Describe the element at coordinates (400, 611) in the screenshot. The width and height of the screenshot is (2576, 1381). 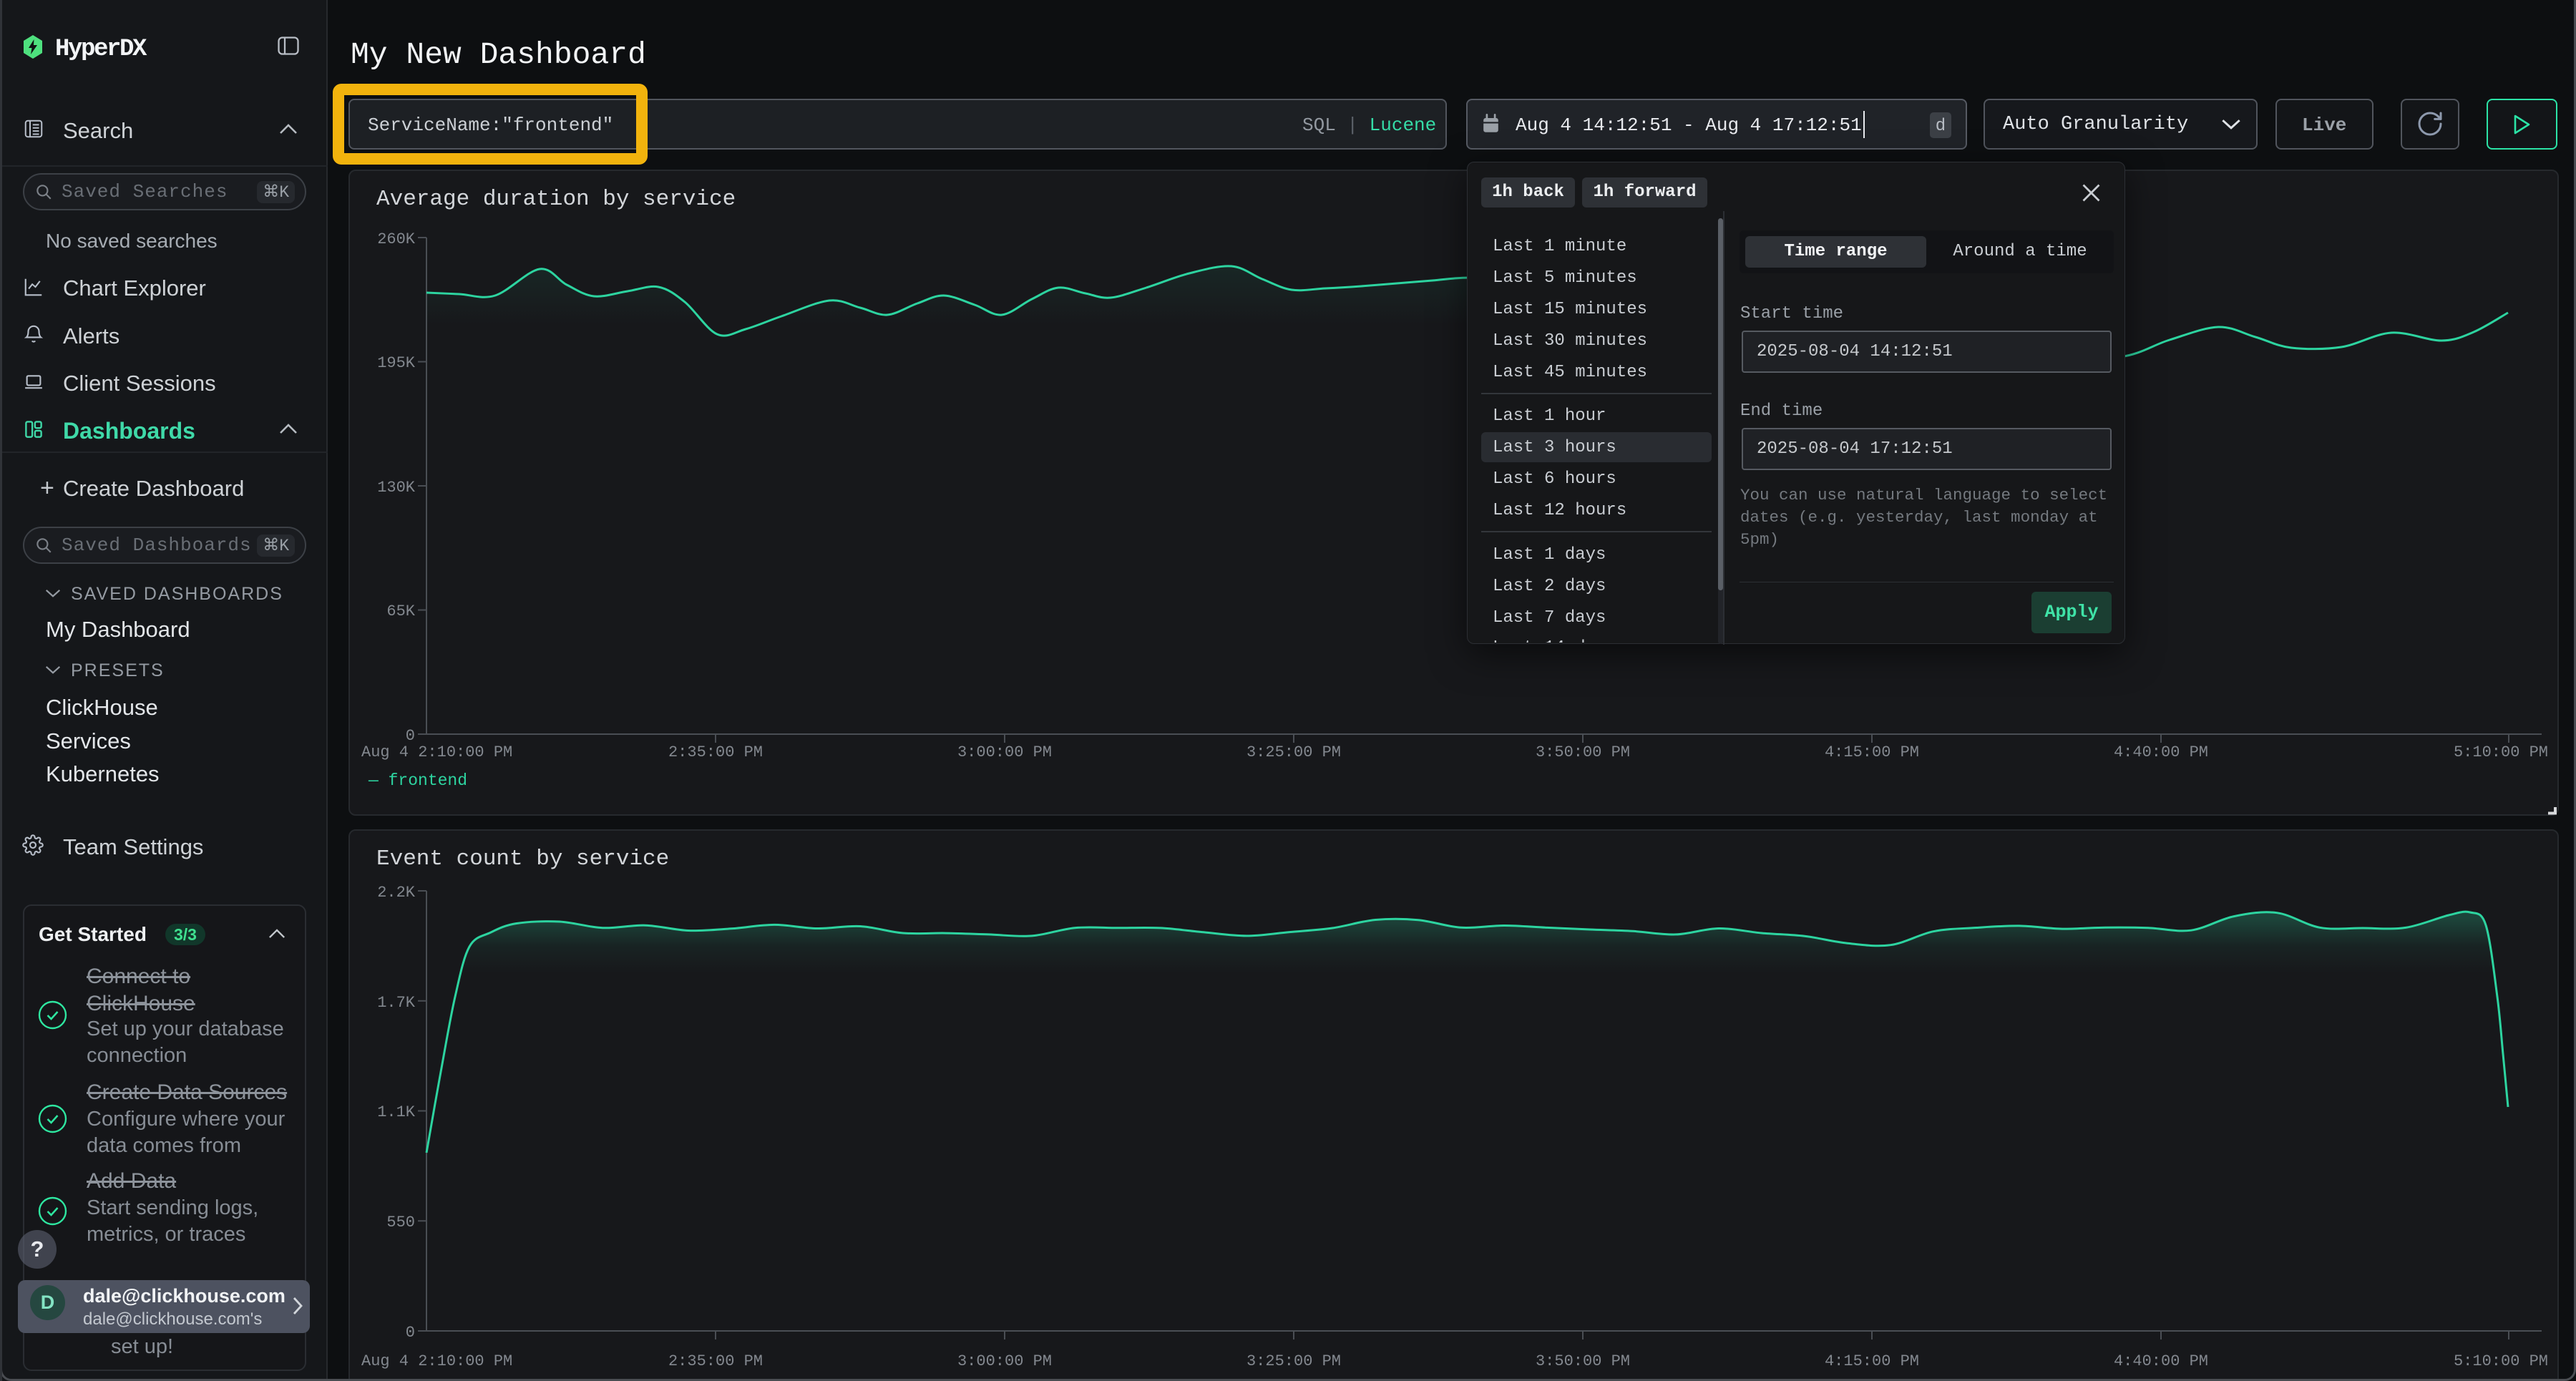
I see `svg-text: 65K` at that location.